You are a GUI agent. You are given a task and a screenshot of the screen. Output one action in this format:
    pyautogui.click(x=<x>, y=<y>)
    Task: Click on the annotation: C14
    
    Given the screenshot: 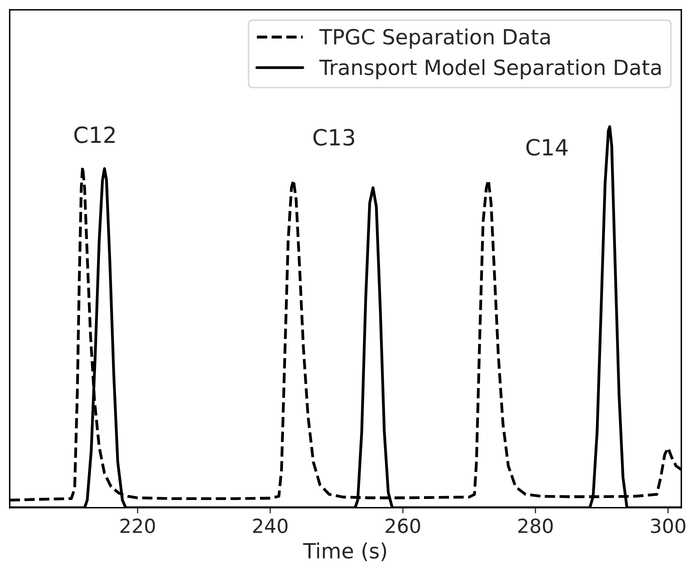 What is the action you would take?
    pyautogui.click(x=547, y=147)
    